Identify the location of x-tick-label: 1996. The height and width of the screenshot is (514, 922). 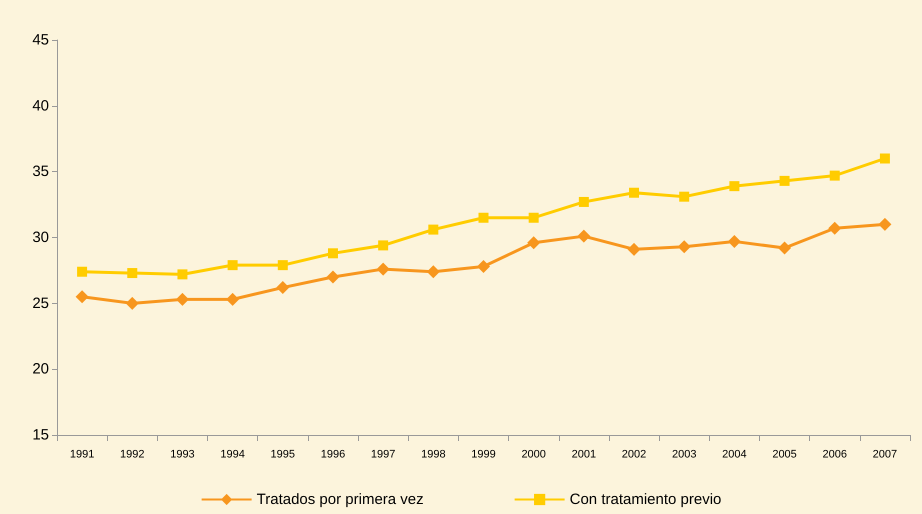
(333, 454).